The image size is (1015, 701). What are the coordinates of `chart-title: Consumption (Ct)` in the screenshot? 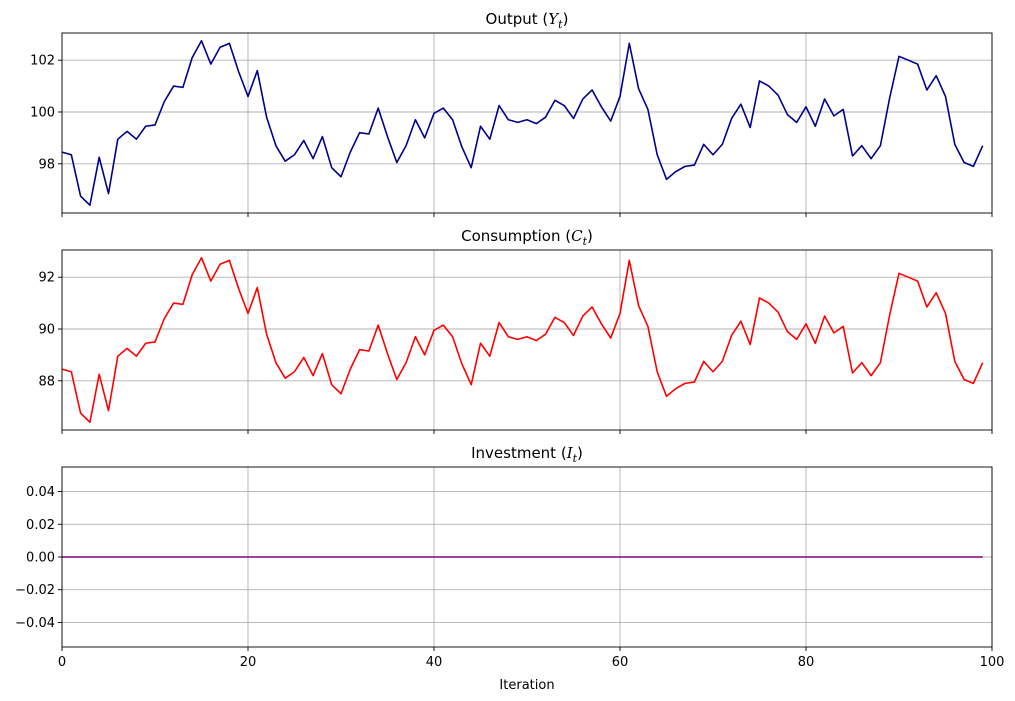 It's located at (527, 237).